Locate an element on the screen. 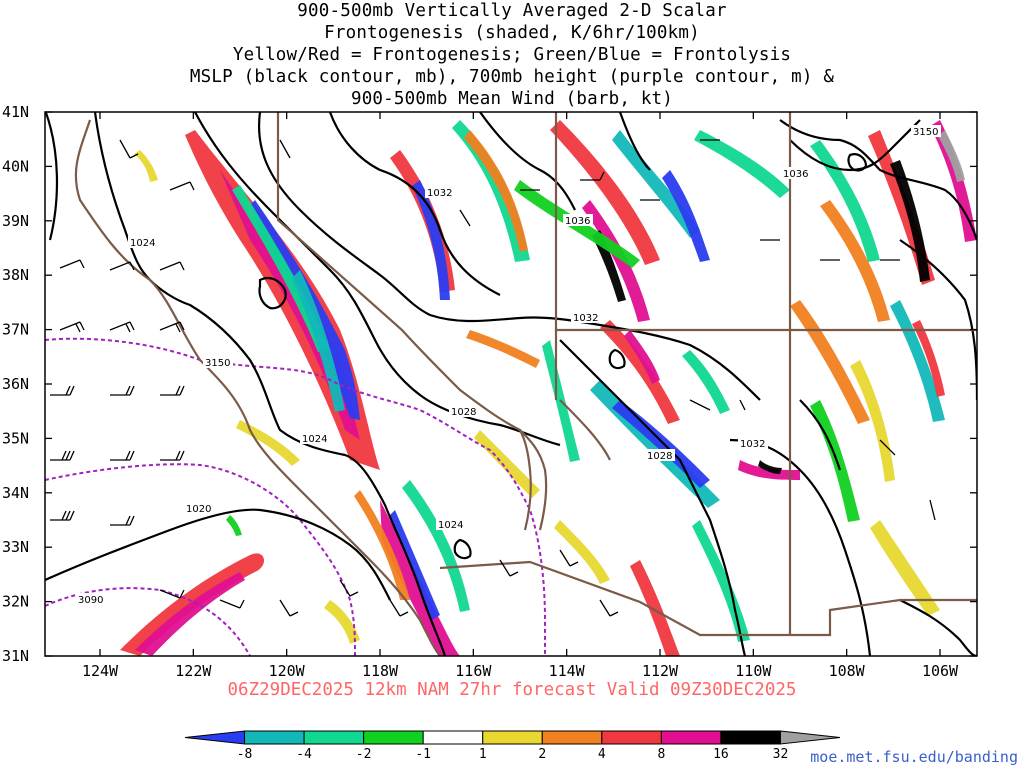  lat-label: 34N is located at coordinates (15, 493).